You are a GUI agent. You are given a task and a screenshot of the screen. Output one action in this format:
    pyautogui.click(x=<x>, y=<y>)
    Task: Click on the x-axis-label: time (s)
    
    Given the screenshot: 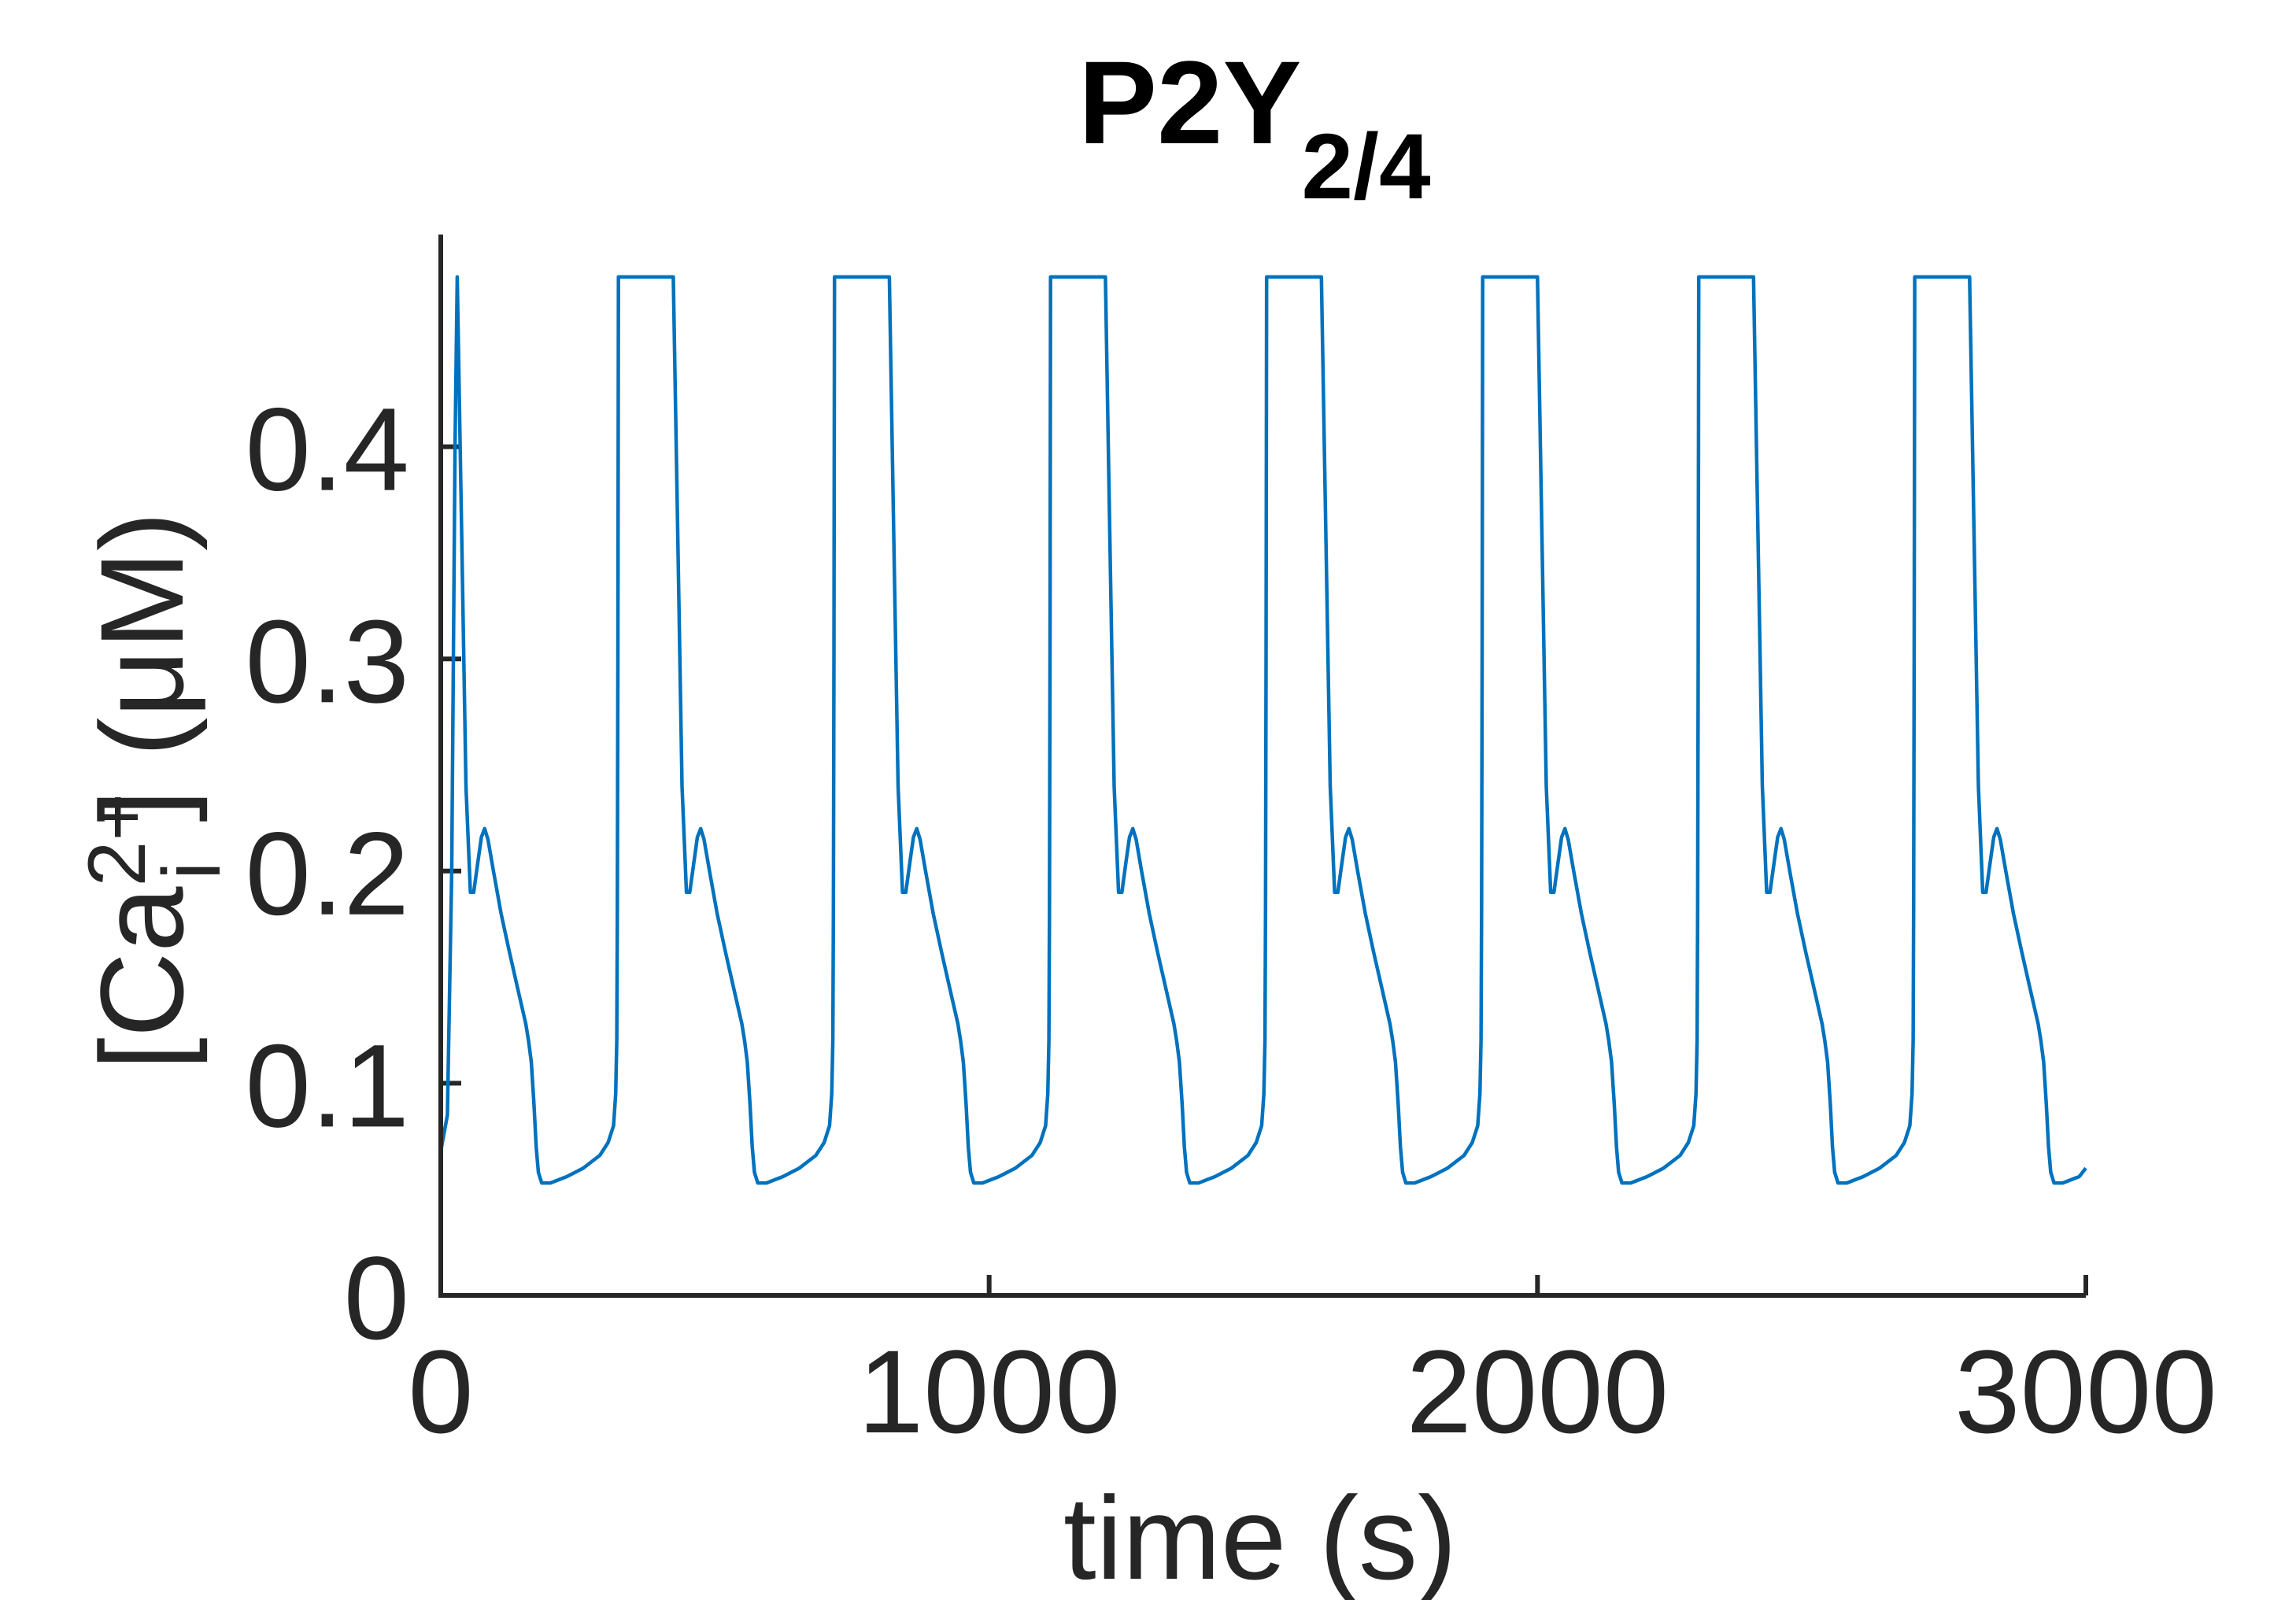 What is the action you would take?
    pyautogui.click(x=1260, y=1536)
    